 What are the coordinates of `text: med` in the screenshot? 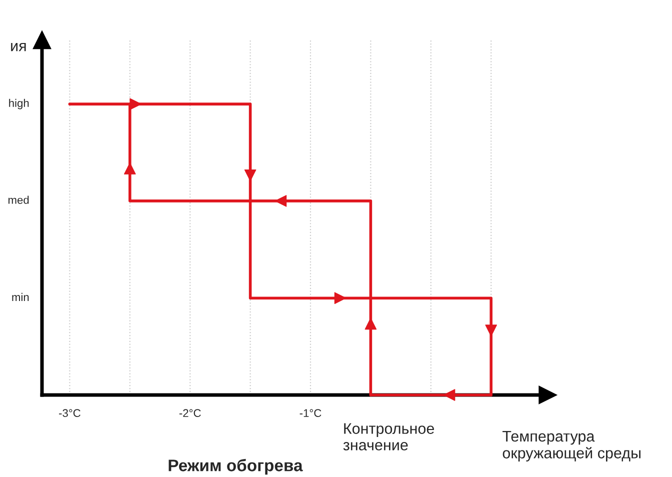 It's located at (18, 200).